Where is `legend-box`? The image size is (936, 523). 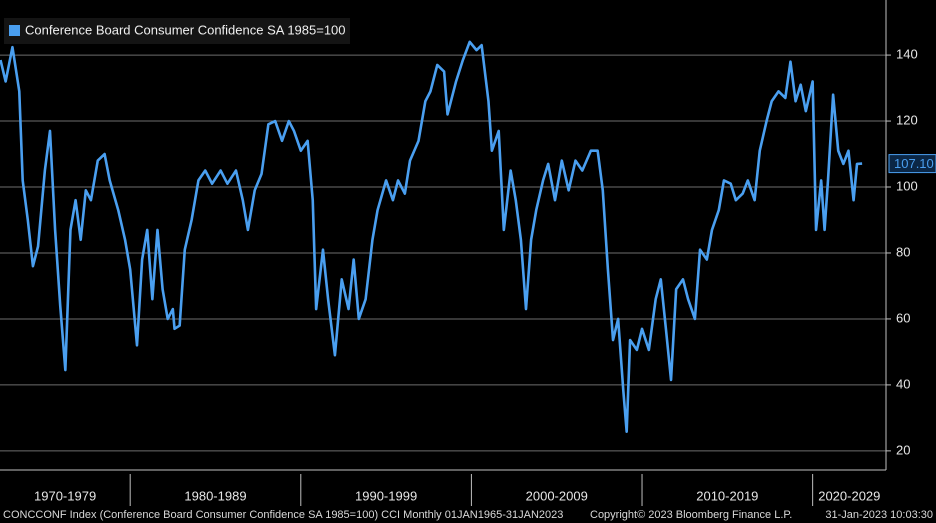
legend-box is located at coordinates (177, 31).